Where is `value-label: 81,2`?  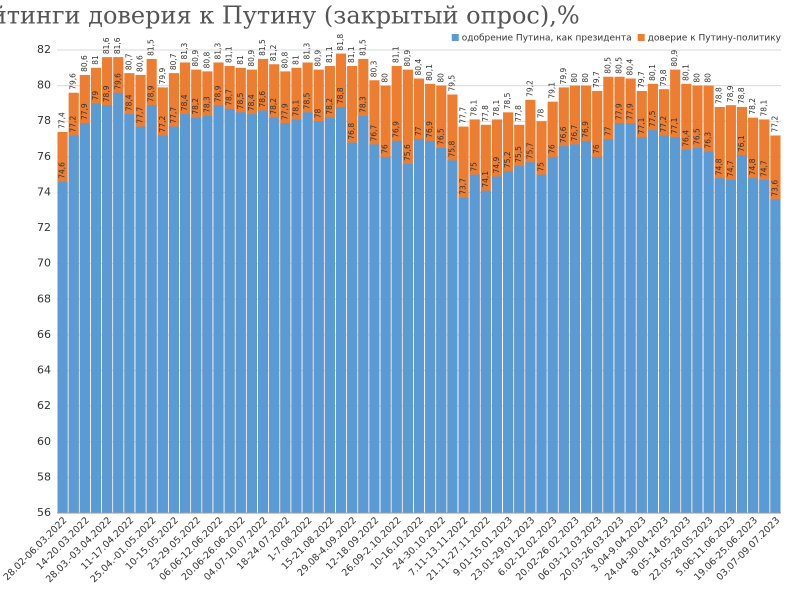
value-label: 81,2 is located at coordinates (273, 52).